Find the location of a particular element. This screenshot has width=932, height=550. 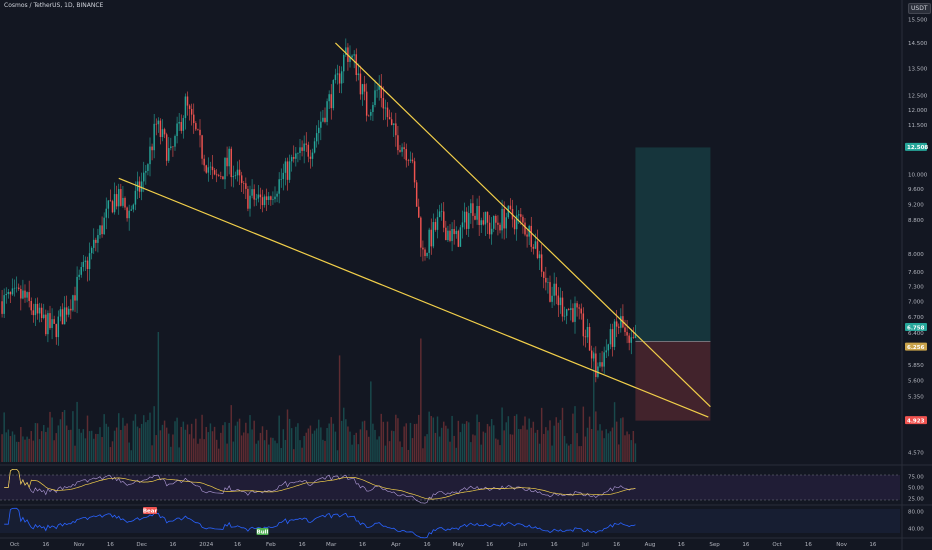

time-tick-label: Feb is located at coordinates (271, 545).